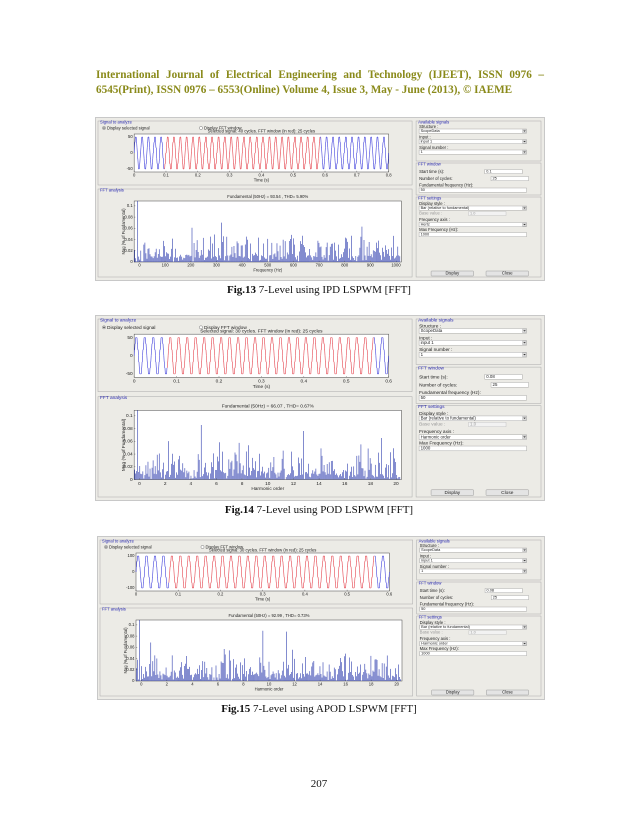 The image size is (638, 826). I want to click on available-signals-panel, so click(478, 341).